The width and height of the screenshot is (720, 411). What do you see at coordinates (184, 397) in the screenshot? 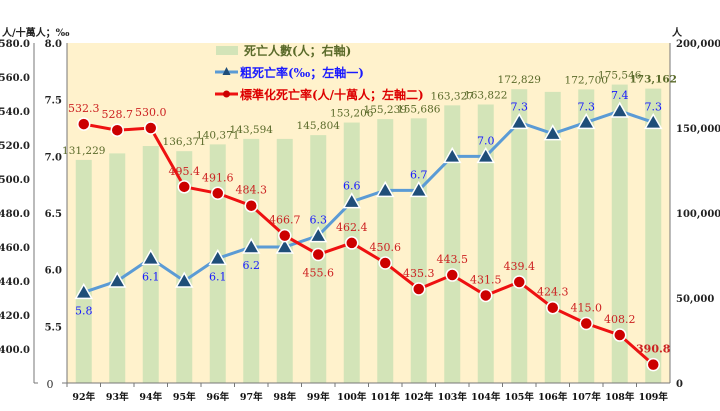
I see `x-axis-label: 95年` at bounding box center [184, 397].